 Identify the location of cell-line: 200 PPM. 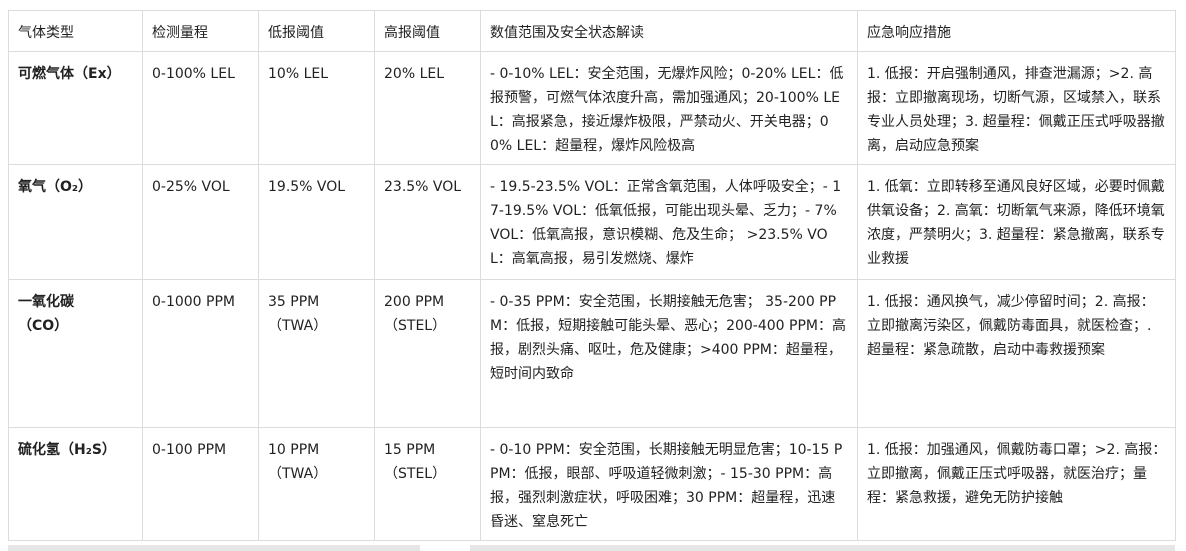
(414, 302).